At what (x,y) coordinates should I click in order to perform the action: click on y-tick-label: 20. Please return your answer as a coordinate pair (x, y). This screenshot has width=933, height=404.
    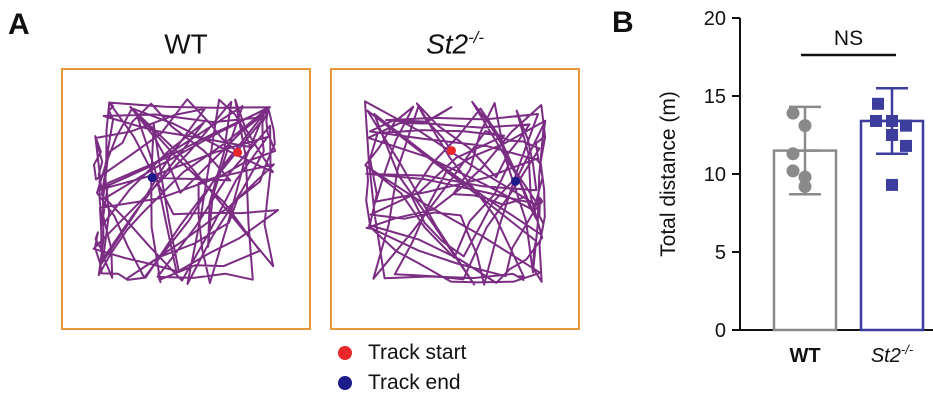
    Looking at the image, I should click on (715, 19).